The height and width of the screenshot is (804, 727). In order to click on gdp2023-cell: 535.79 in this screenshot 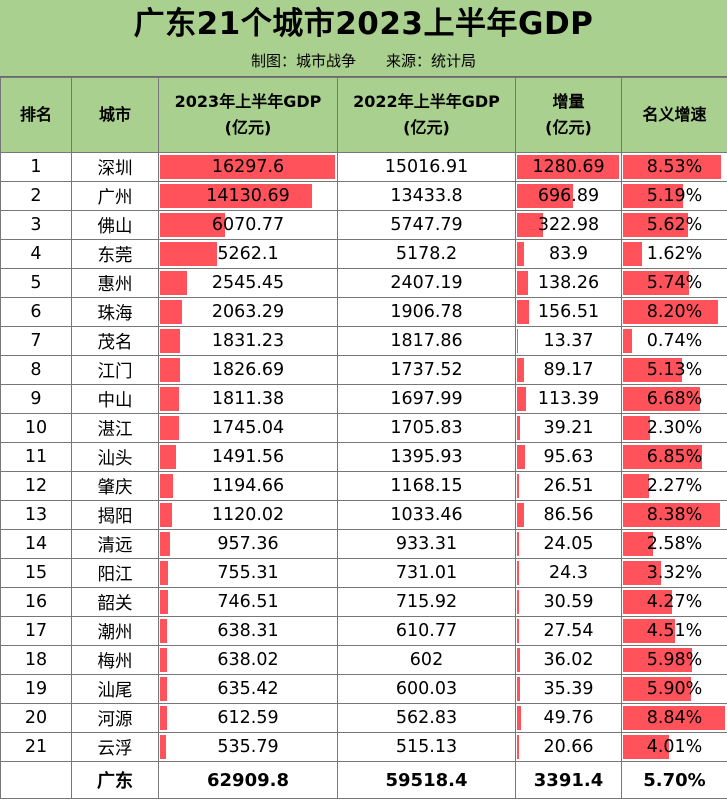, I will do `click(248, 747)`.